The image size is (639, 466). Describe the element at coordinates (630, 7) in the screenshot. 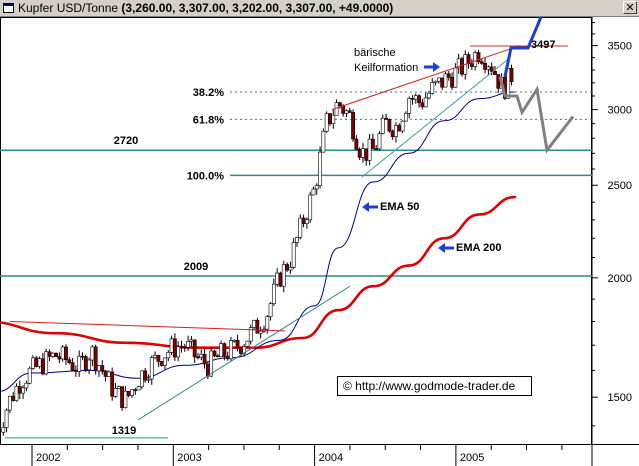

I see `close-button: ✕` at that location.